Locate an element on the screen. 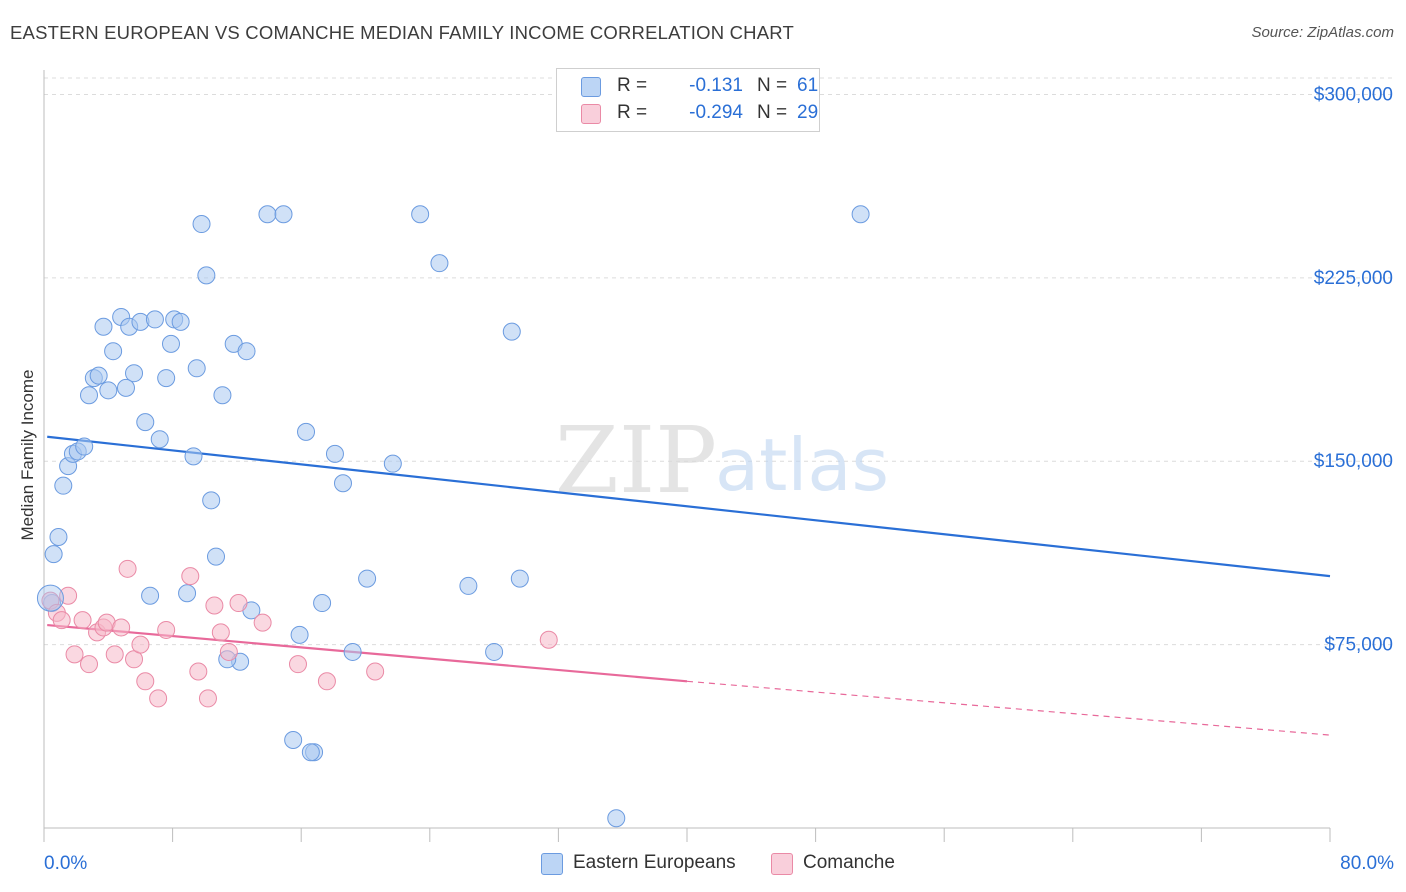 The width and height of the screenshot is (1406, 892). trendline-comanche-extension is located at coordinates (1008, 708).